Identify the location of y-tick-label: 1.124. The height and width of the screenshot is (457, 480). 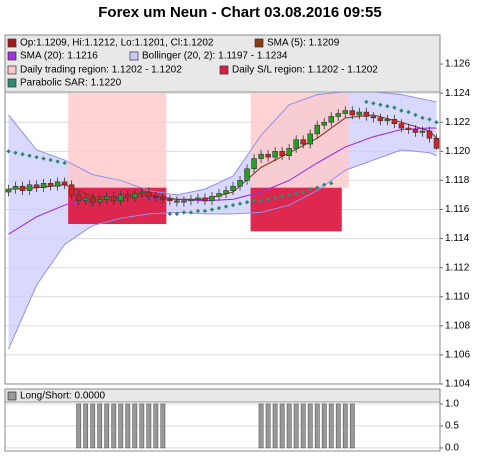
(457, 93).